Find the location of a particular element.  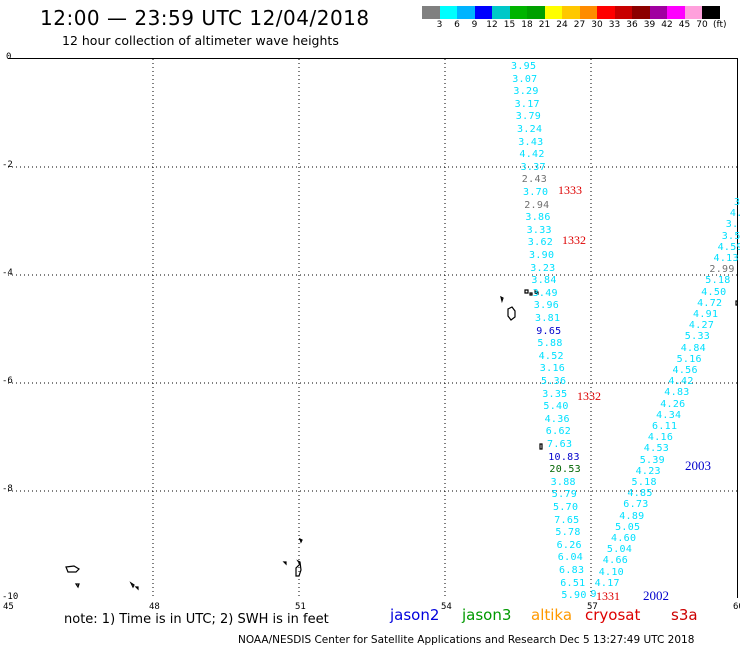

x-tick-label: 60 is located at coordinates (736, 607).